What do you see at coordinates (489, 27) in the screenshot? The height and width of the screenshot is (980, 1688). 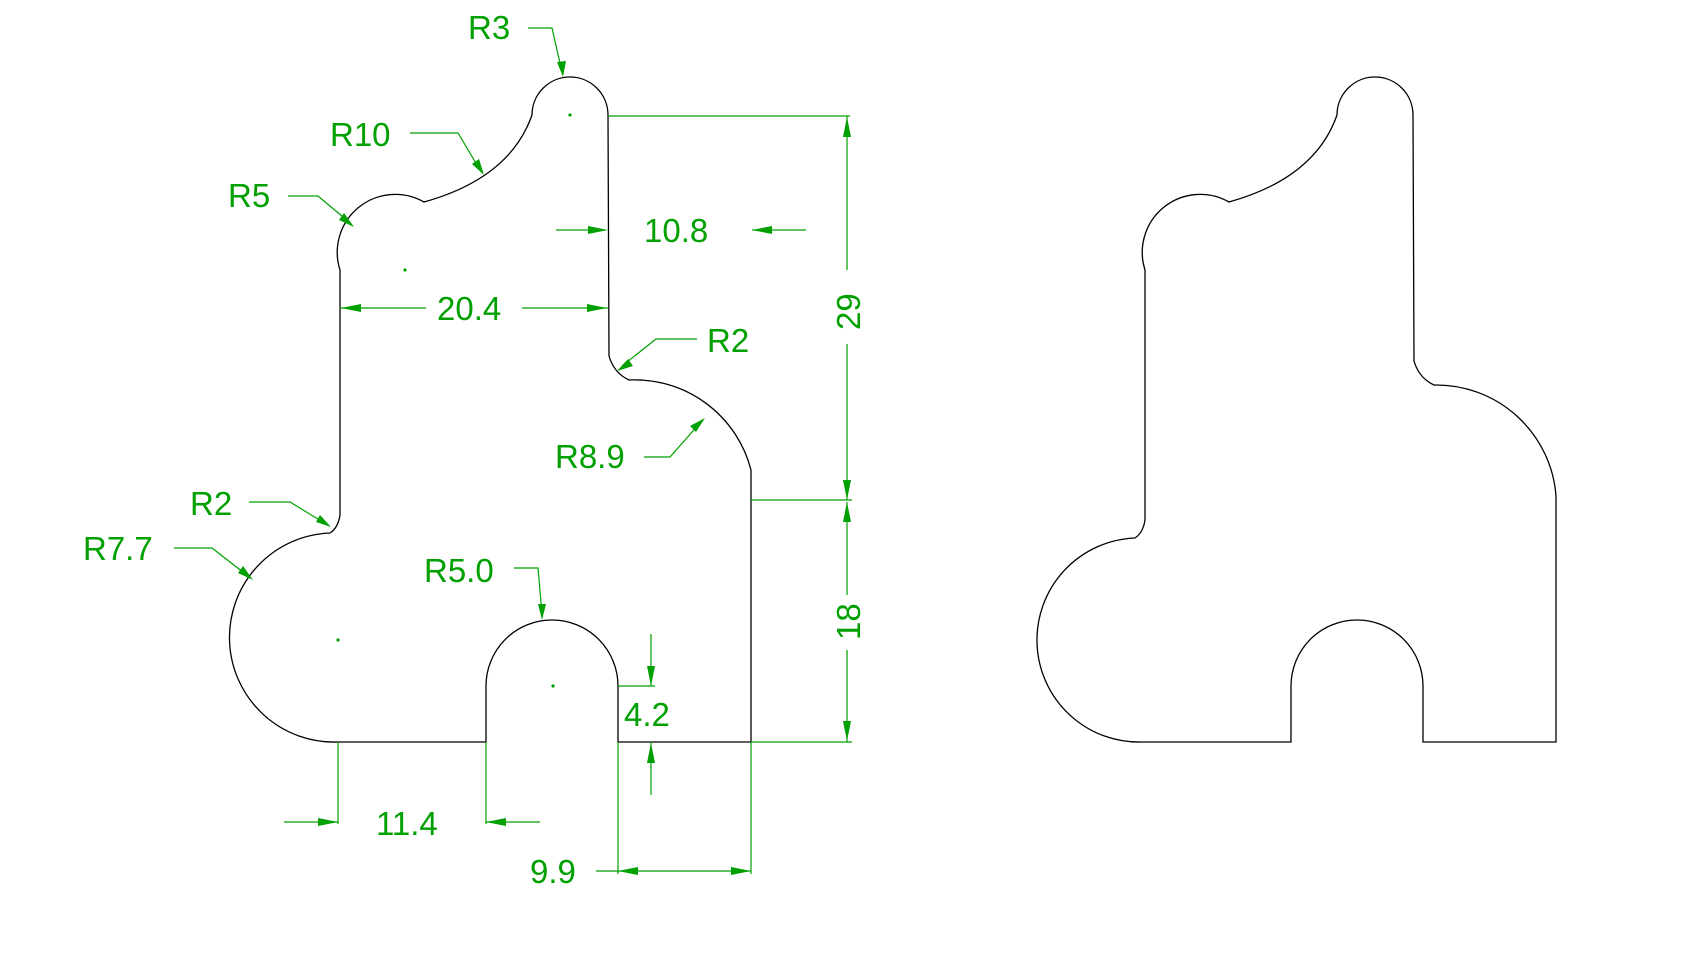 I see `r3-label: R3` at bounding box center [489, 27].